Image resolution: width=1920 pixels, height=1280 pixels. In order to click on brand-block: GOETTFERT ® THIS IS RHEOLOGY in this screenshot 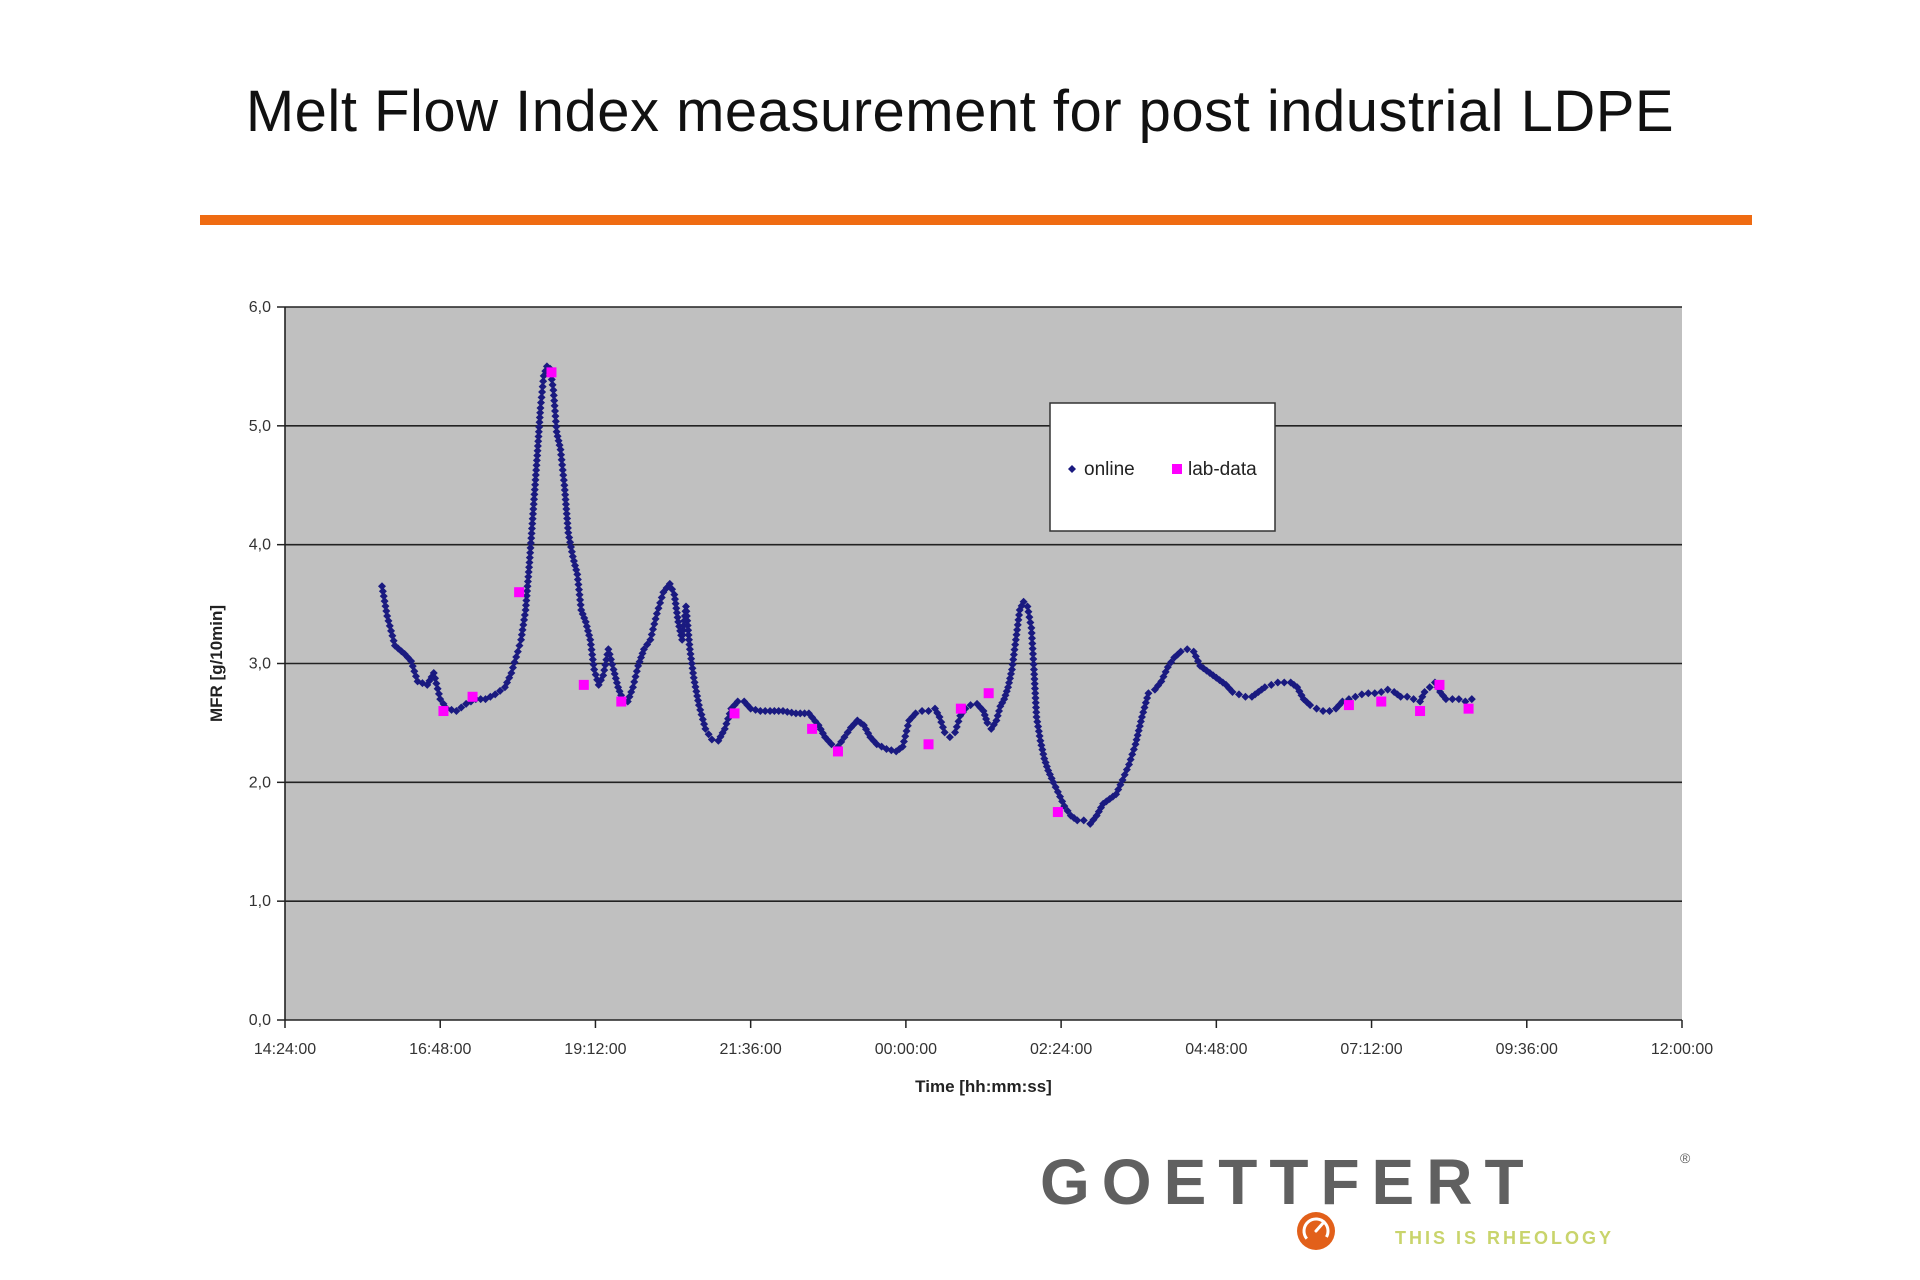, I will do `click(1365, 1215)`.